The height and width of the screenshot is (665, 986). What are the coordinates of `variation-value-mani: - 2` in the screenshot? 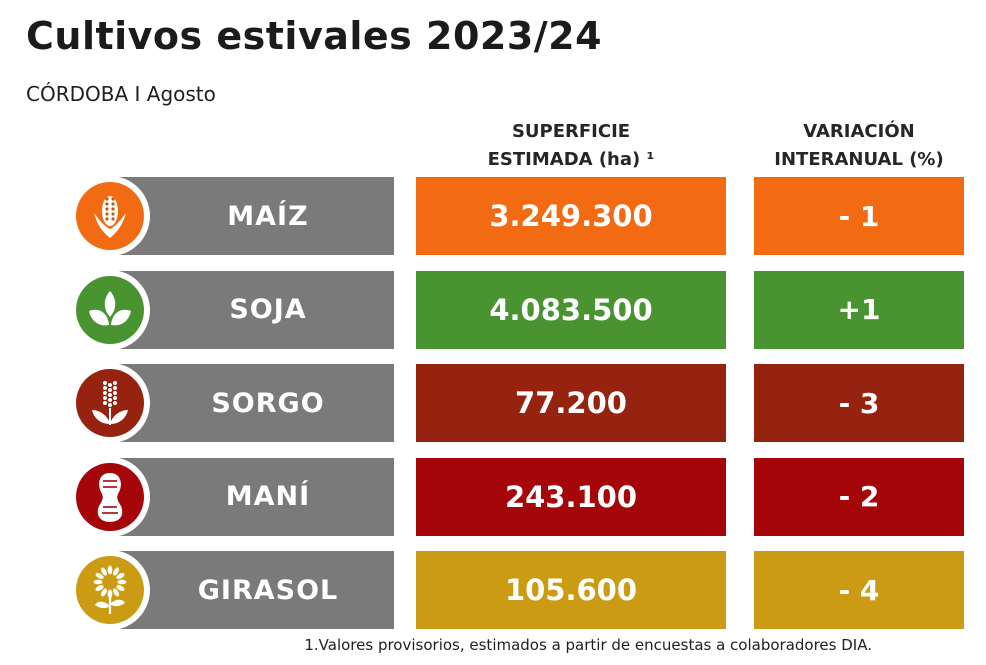 It's located at (859, 496).